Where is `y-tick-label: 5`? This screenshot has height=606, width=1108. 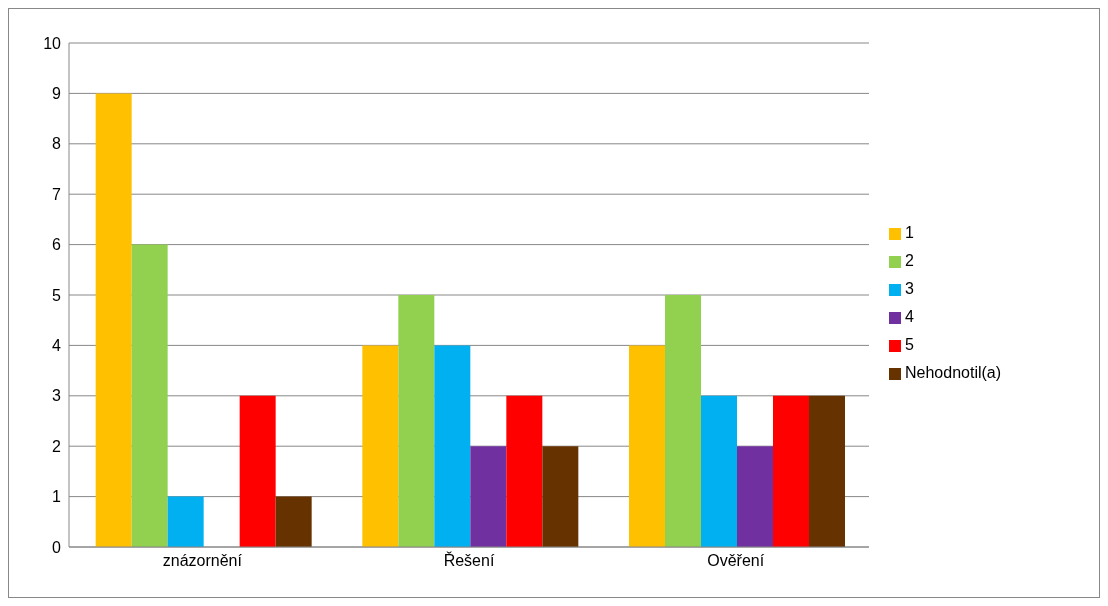 y-tick-label: 5 is located at coordinates (57, 295).